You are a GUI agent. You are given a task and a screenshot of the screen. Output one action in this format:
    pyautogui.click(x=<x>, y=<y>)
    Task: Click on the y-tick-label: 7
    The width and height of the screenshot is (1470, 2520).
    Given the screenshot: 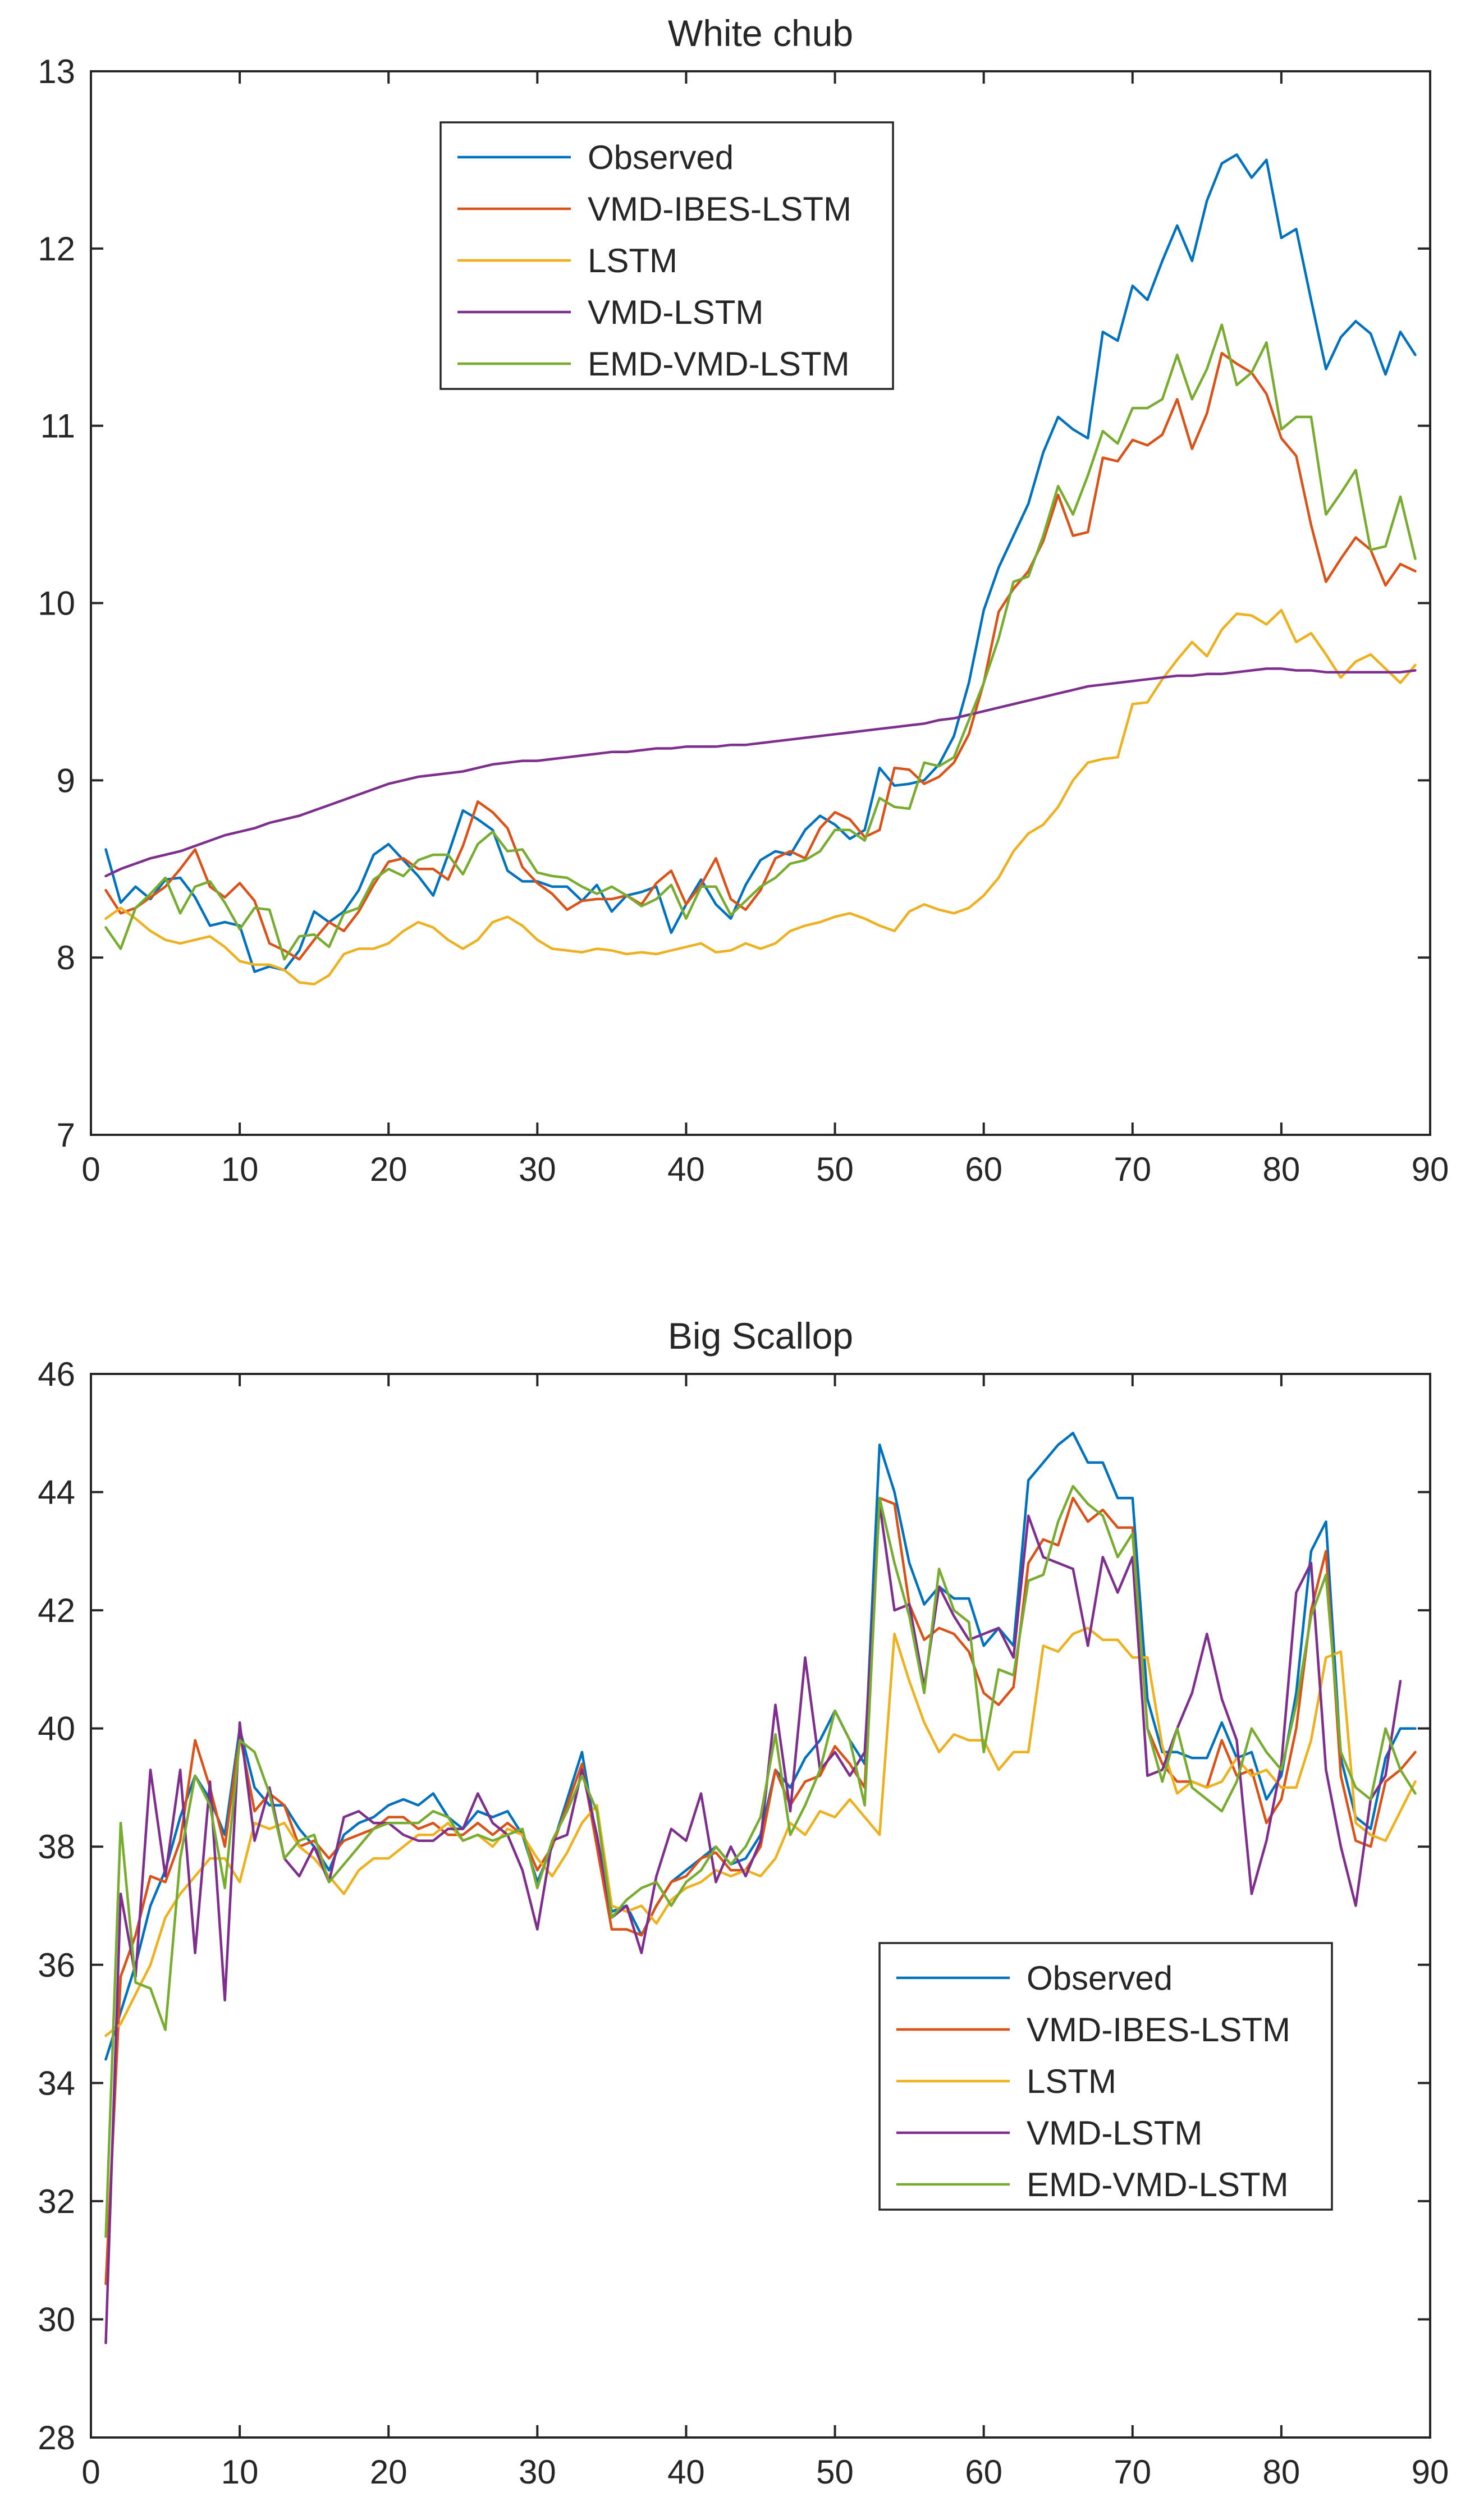 What is the action you would take?
    pyautogui.click(x=66, y=1135)
    